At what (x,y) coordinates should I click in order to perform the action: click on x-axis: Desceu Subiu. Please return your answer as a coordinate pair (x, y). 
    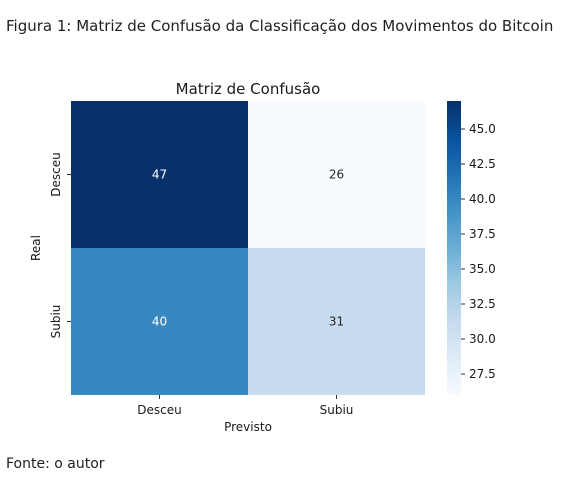
    Looking at the image, I should click on (245, 406).